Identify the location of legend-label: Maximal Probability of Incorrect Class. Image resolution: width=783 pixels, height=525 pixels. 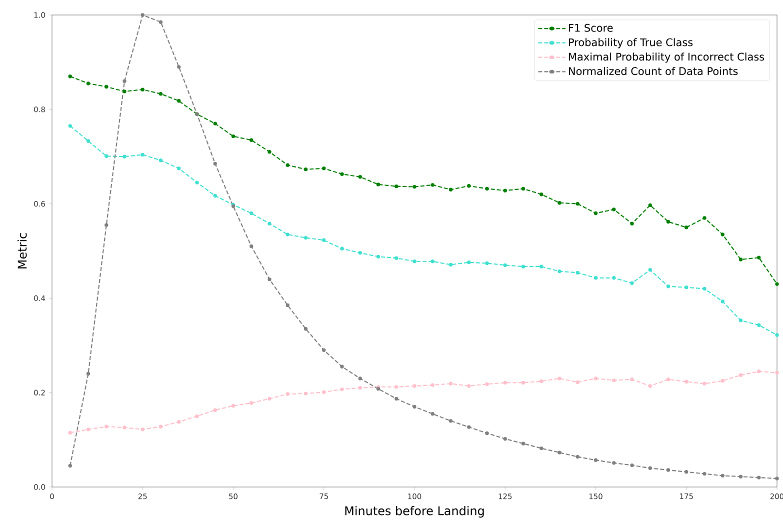
(666, 57).